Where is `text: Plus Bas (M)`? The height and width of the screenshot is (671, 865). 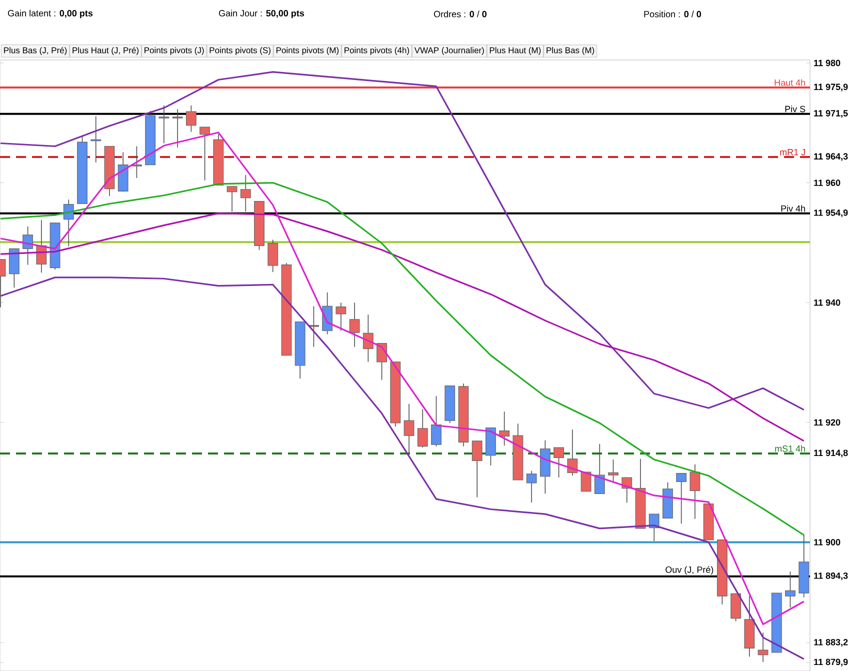 text: Plus Bas (M) is located at coordinates (570, 51).